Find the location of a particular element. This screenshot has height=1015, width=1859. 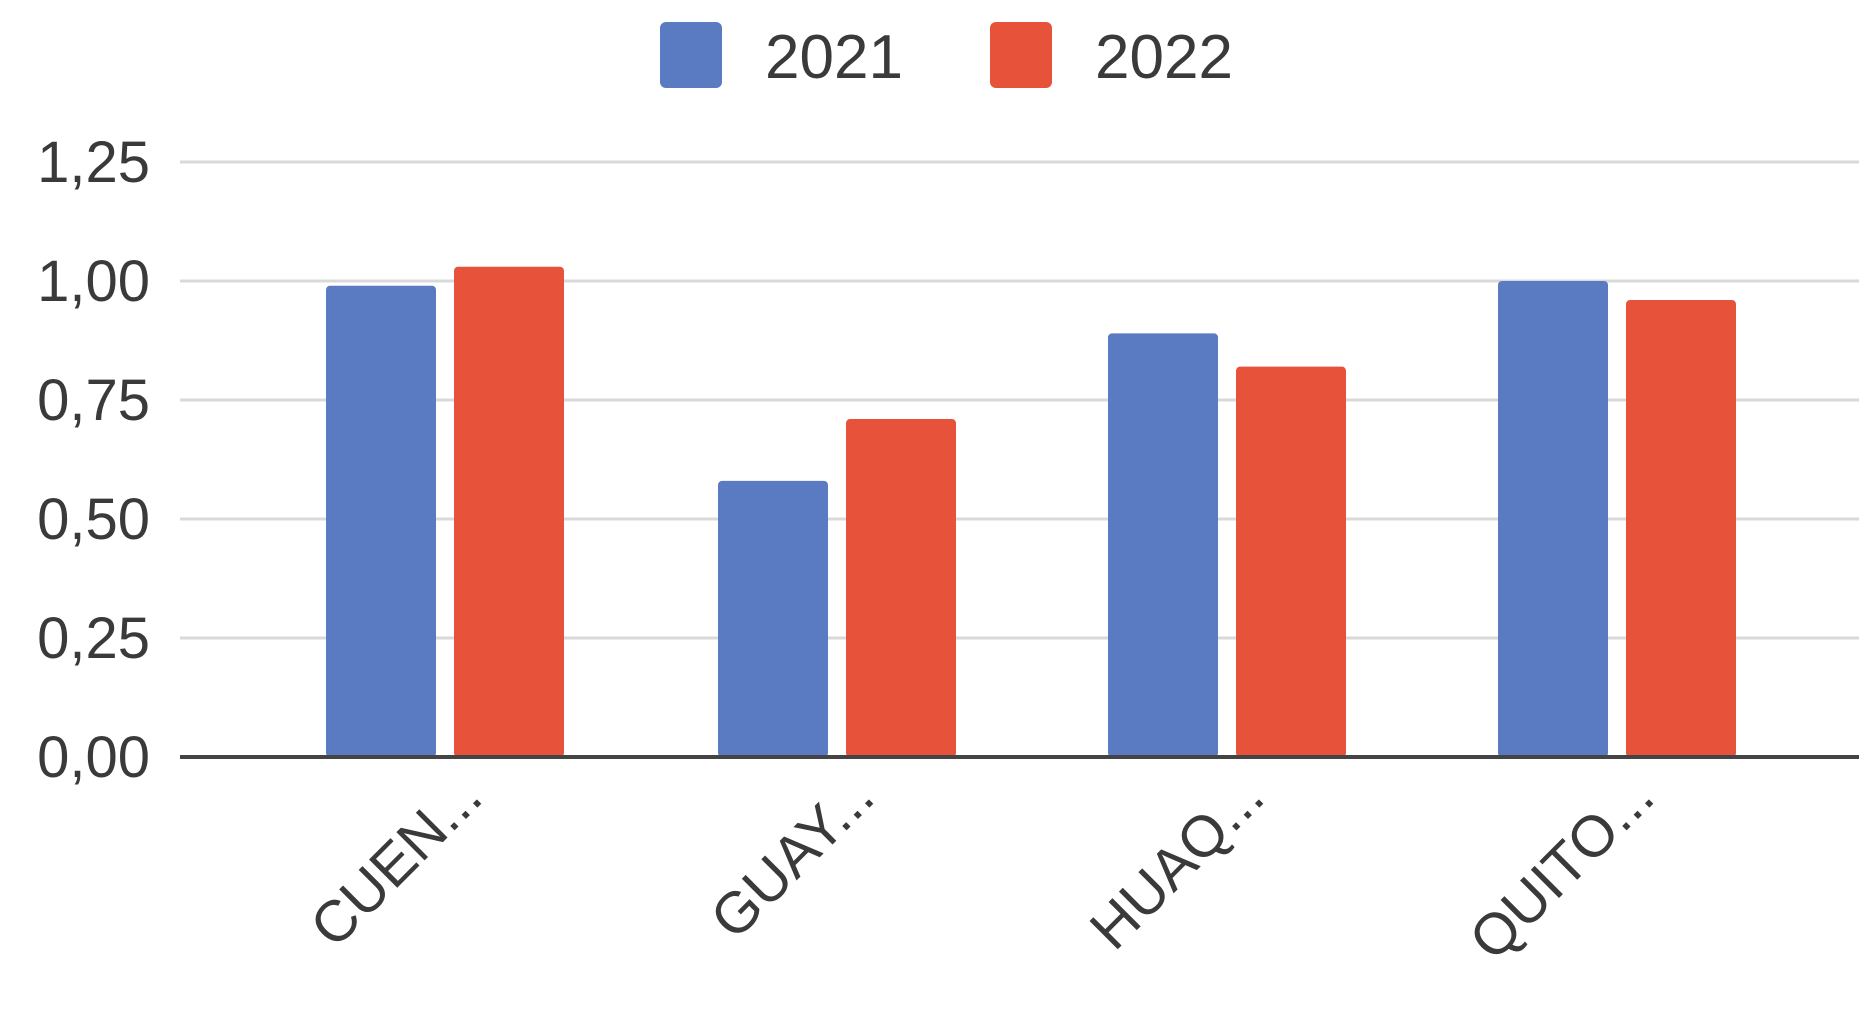

y-tick-label: 0,50 is located at coordinates (93, 519).